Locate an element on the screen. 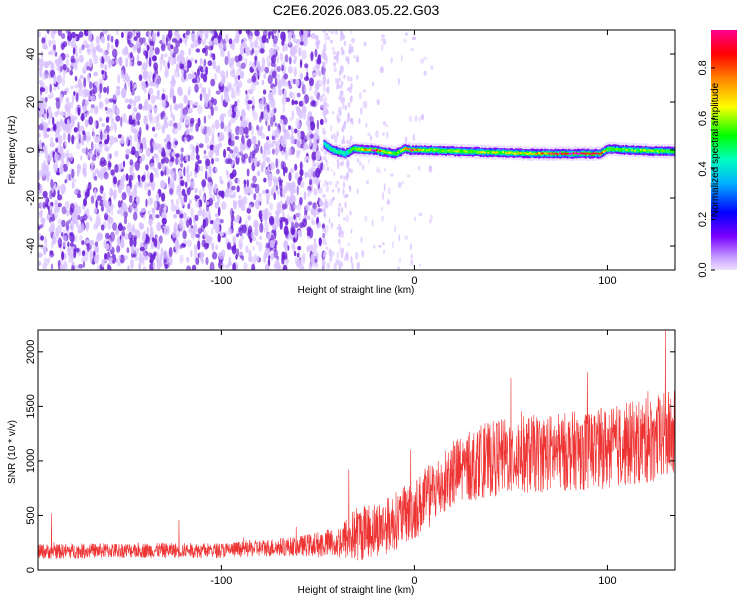 This screenshot has width=750, height=600. y-tick-label: 0 is located at coordinates (31, 570).